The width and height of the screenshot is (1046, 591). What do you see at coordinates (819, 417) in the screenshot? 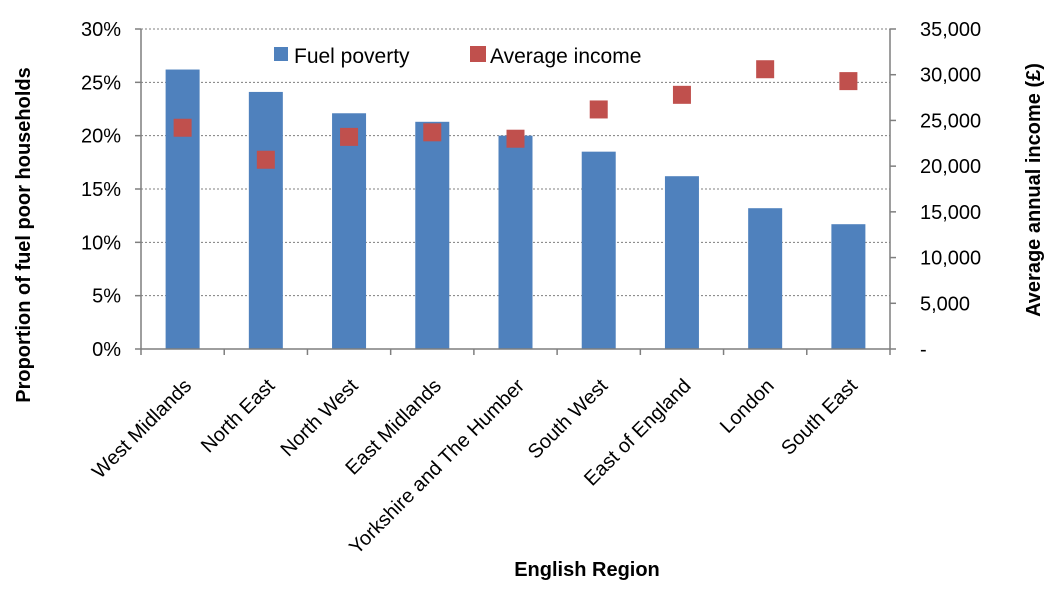
I see `x-tick-label: South East` at bounding box center [819, 417].